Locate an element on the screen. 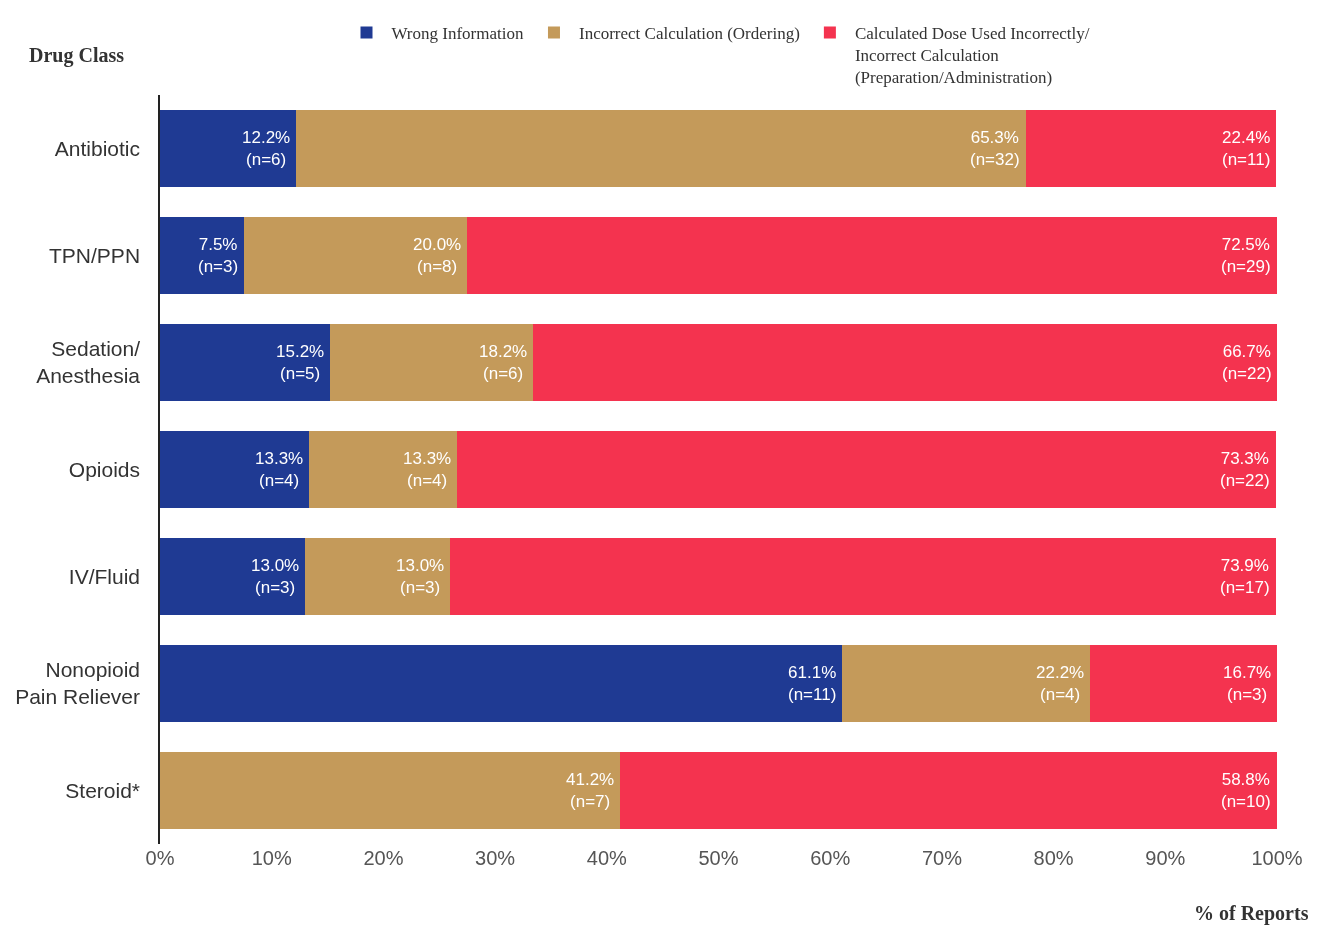 This screenshot has width=1327, height=944. y-tick-label: Antibiotic is located at coordinates (97, 148).